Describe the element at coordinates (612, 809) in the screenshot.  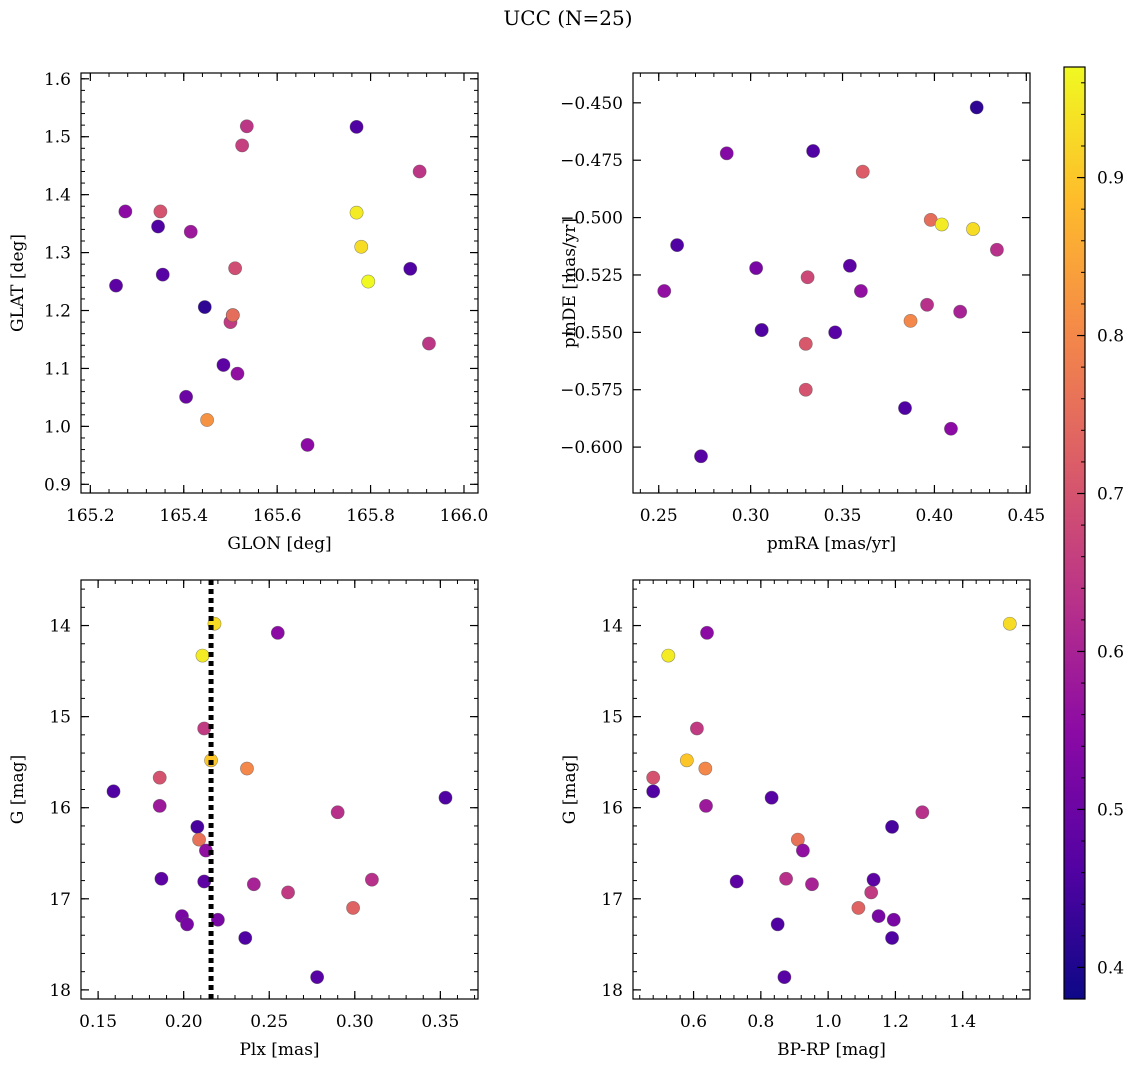
I see `y-tick-label: 16` at that location.